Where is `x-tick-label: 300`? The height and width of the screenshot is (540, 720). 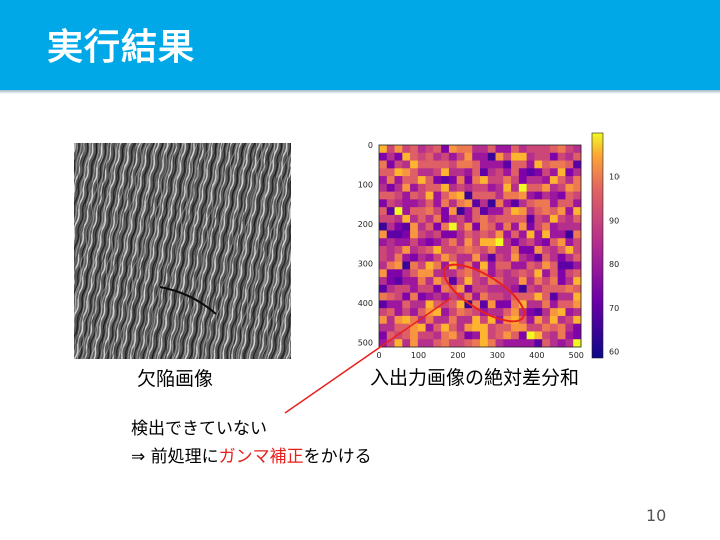
x-tick-label: 300 is located at coordinates (497, 355).